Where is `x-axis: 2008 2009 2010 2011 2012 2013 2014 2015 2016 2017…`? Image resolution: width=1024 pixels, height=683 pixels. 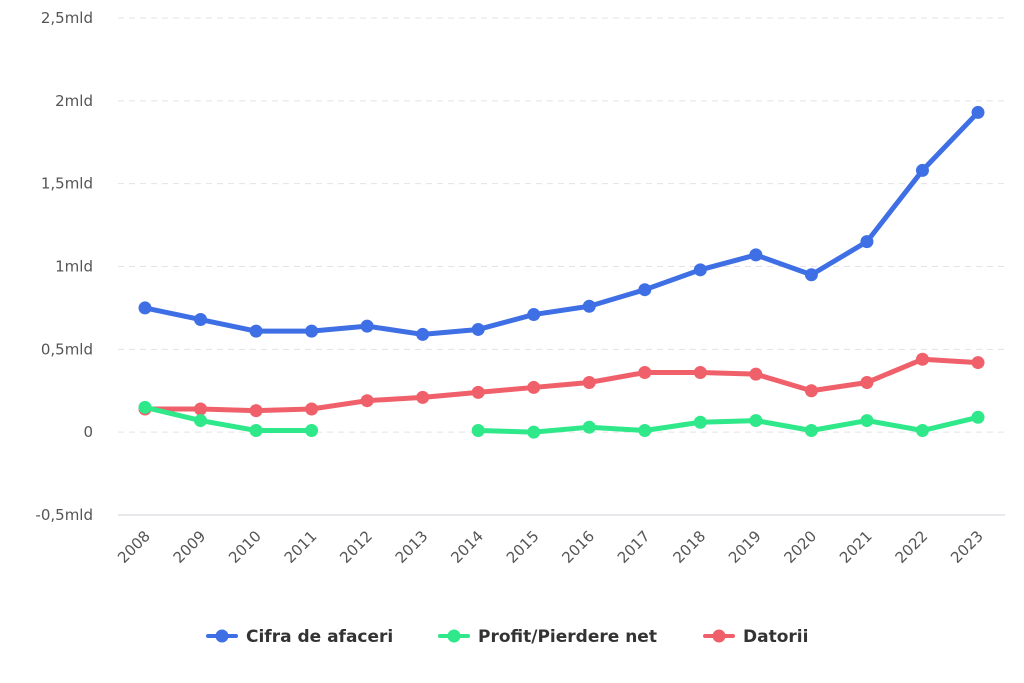
x-axis: 2008 2009 2010 2011 2012 2013 2014 2015 2016 2017… is located at coordinates (550, 547).